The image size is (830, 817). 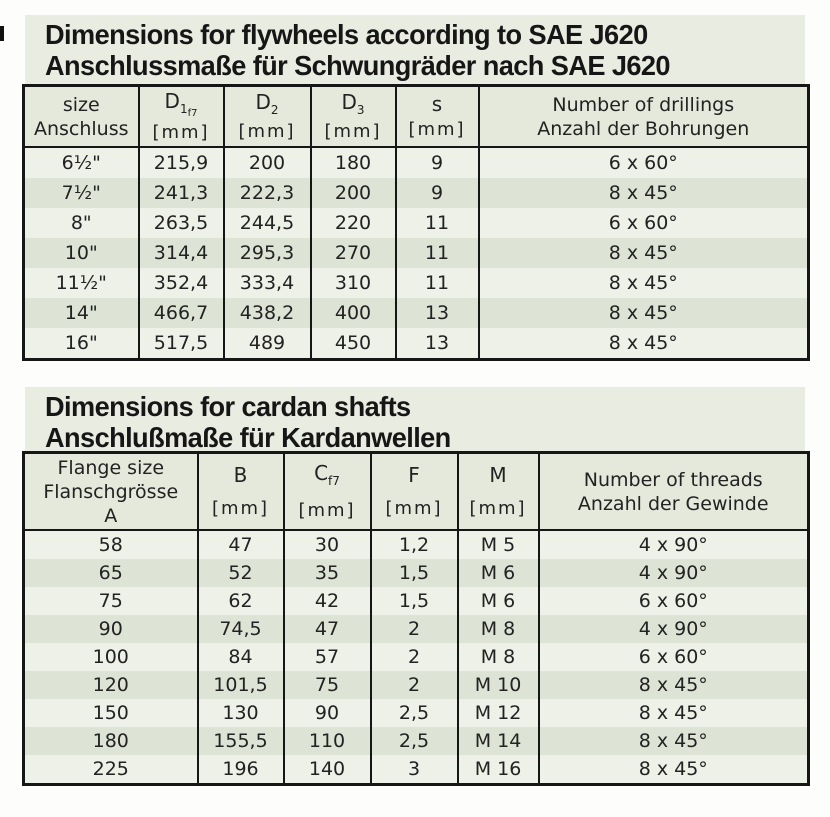 I want to click on table-row: 225 196 140 3 M 16 8 x 45°, so click(x=416, y=770).